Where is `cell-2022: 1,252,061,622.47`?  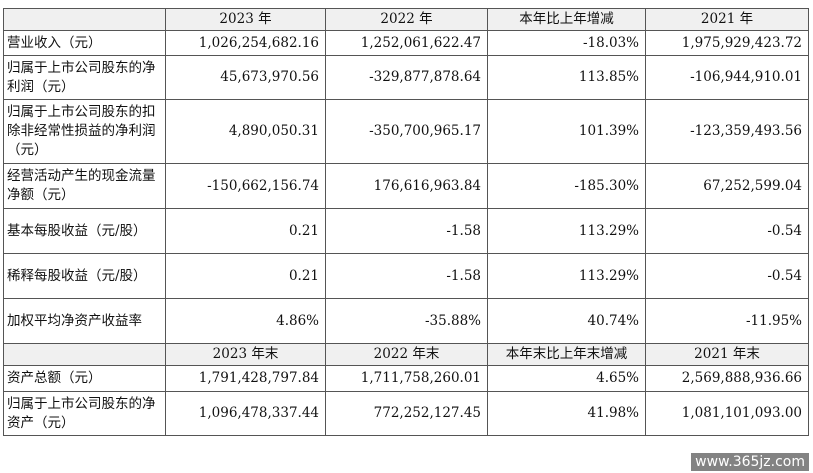
cell-2022: 1,252,061,622.47 is located at coordinates (406, 43).